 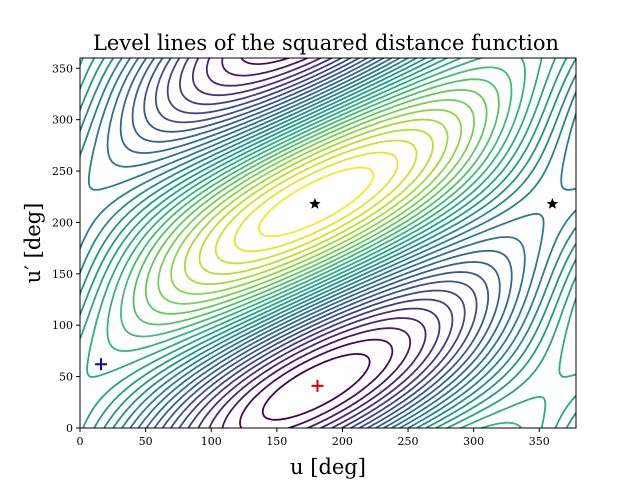 What do you see at coordinates (62, 171) in the screenshot?
I see `y-tick-label: 250` at bounding box center [62, 171].